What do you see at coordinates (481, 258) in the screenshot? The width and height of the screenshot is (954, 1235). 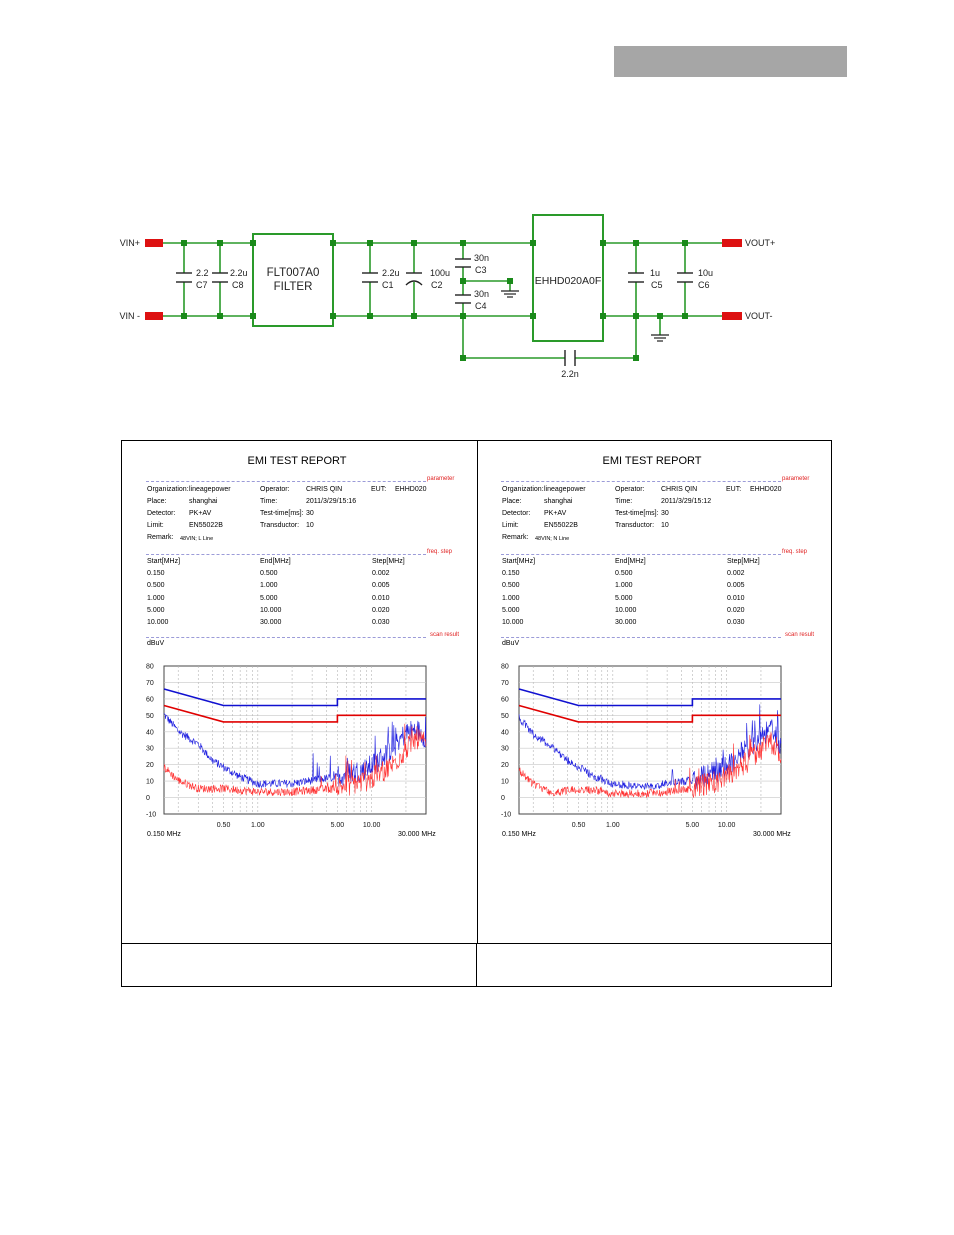 I see `cap-c3-value: 30n` at bounding box center [481, 258].